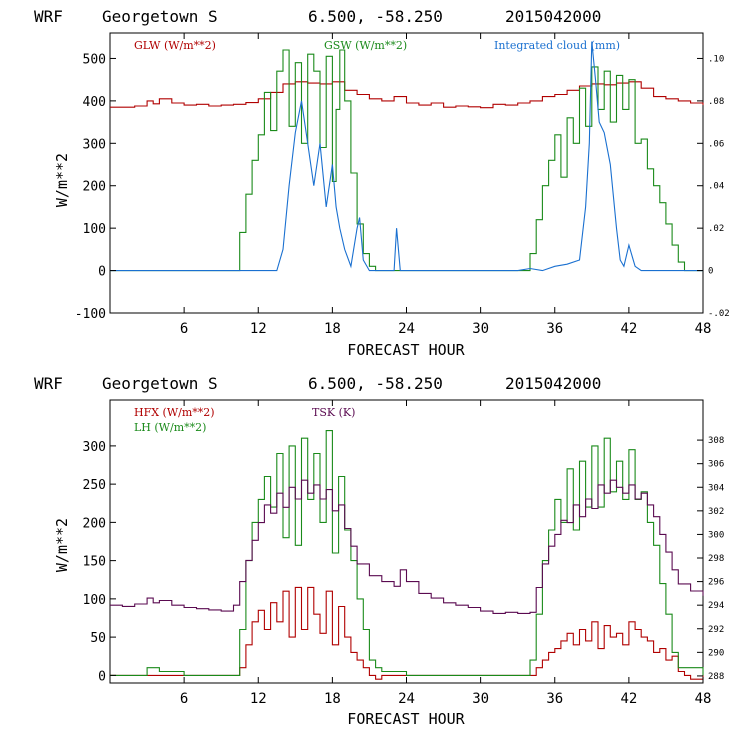 This screenshot has width=740, height=744. What do you see at coordinates (94, 229) in the screenshot?
I see `panel1-y-tick-label: 100` at bounding box center [94, 229].